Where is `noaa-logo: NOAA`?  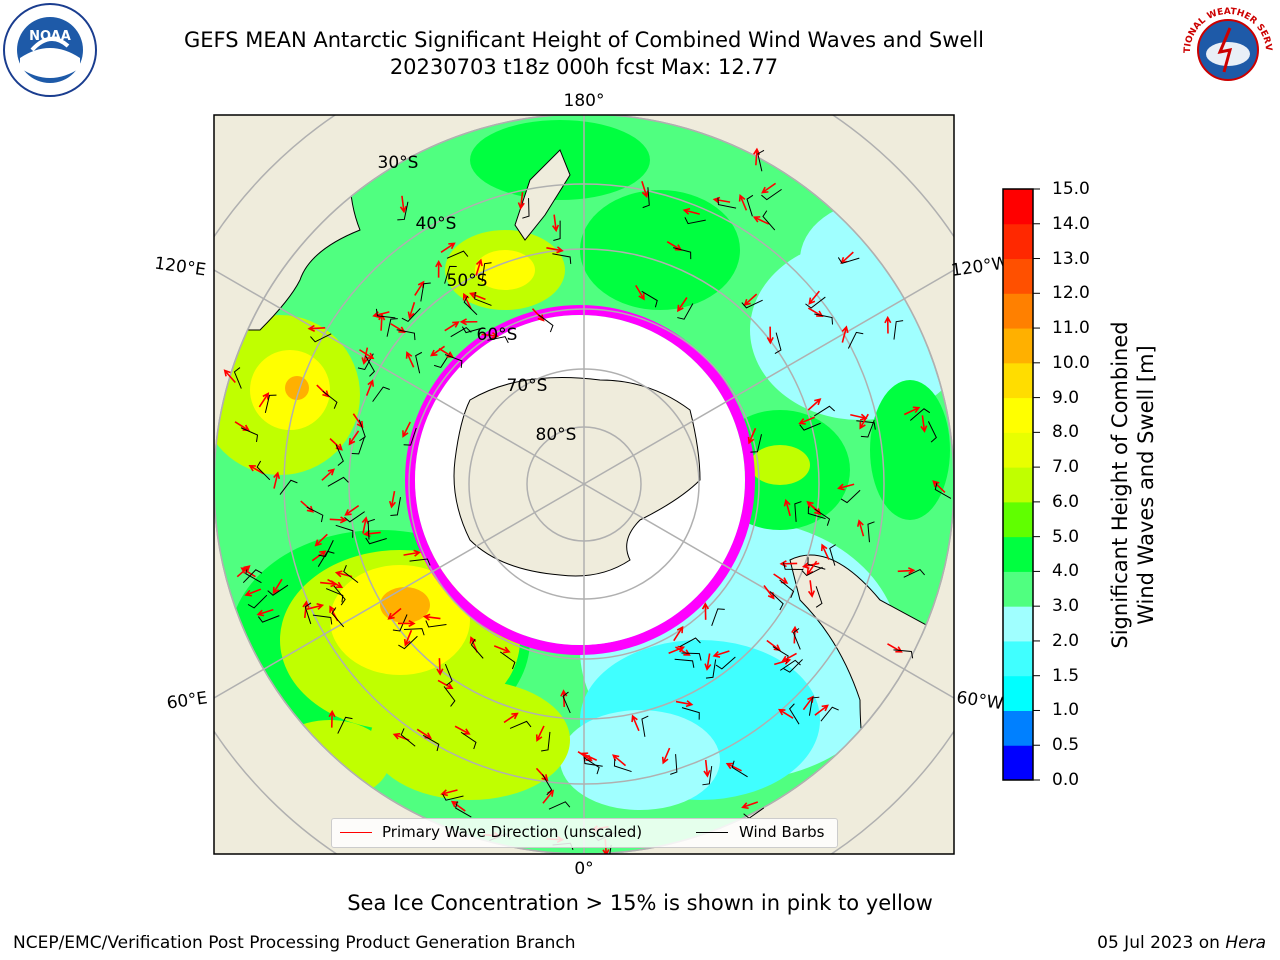 noaa-logo: NOAA is located at coordinates (50, 50).